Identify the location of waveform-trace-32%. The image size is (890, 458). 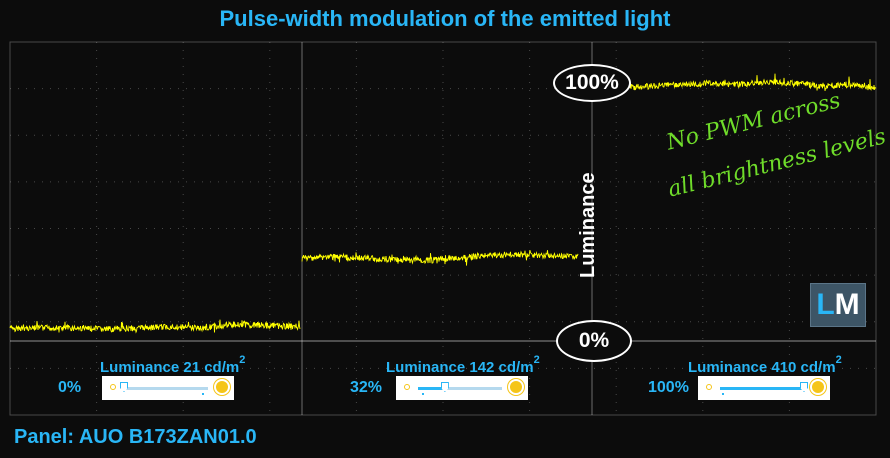
(440, 258).